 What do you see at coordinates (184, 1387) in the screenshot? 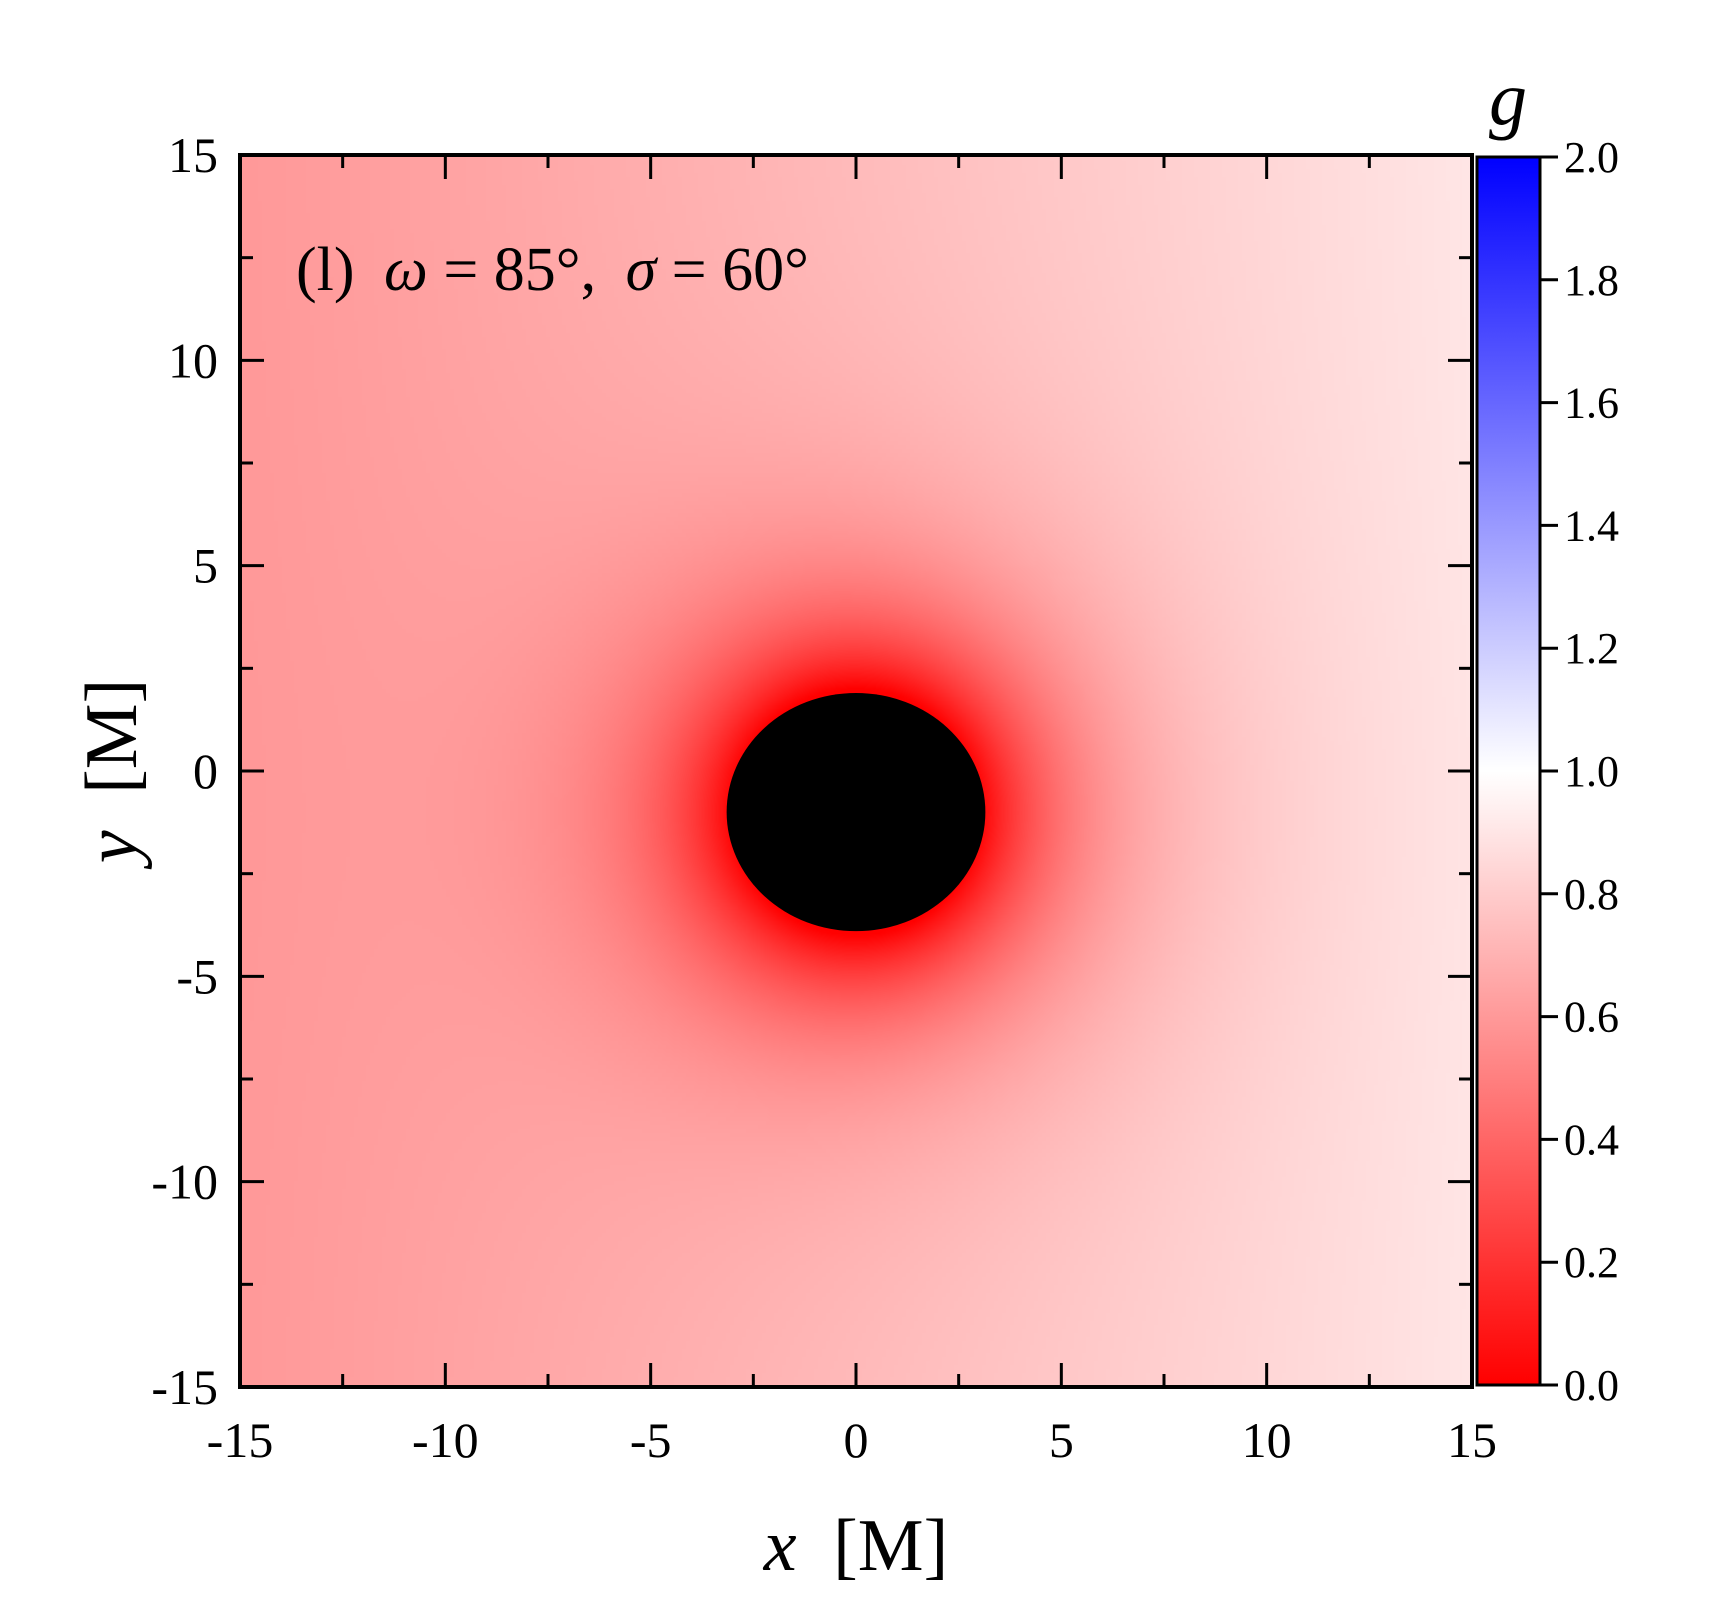
I see `y-tick-label: -15` at bounding box center [184, 1387].